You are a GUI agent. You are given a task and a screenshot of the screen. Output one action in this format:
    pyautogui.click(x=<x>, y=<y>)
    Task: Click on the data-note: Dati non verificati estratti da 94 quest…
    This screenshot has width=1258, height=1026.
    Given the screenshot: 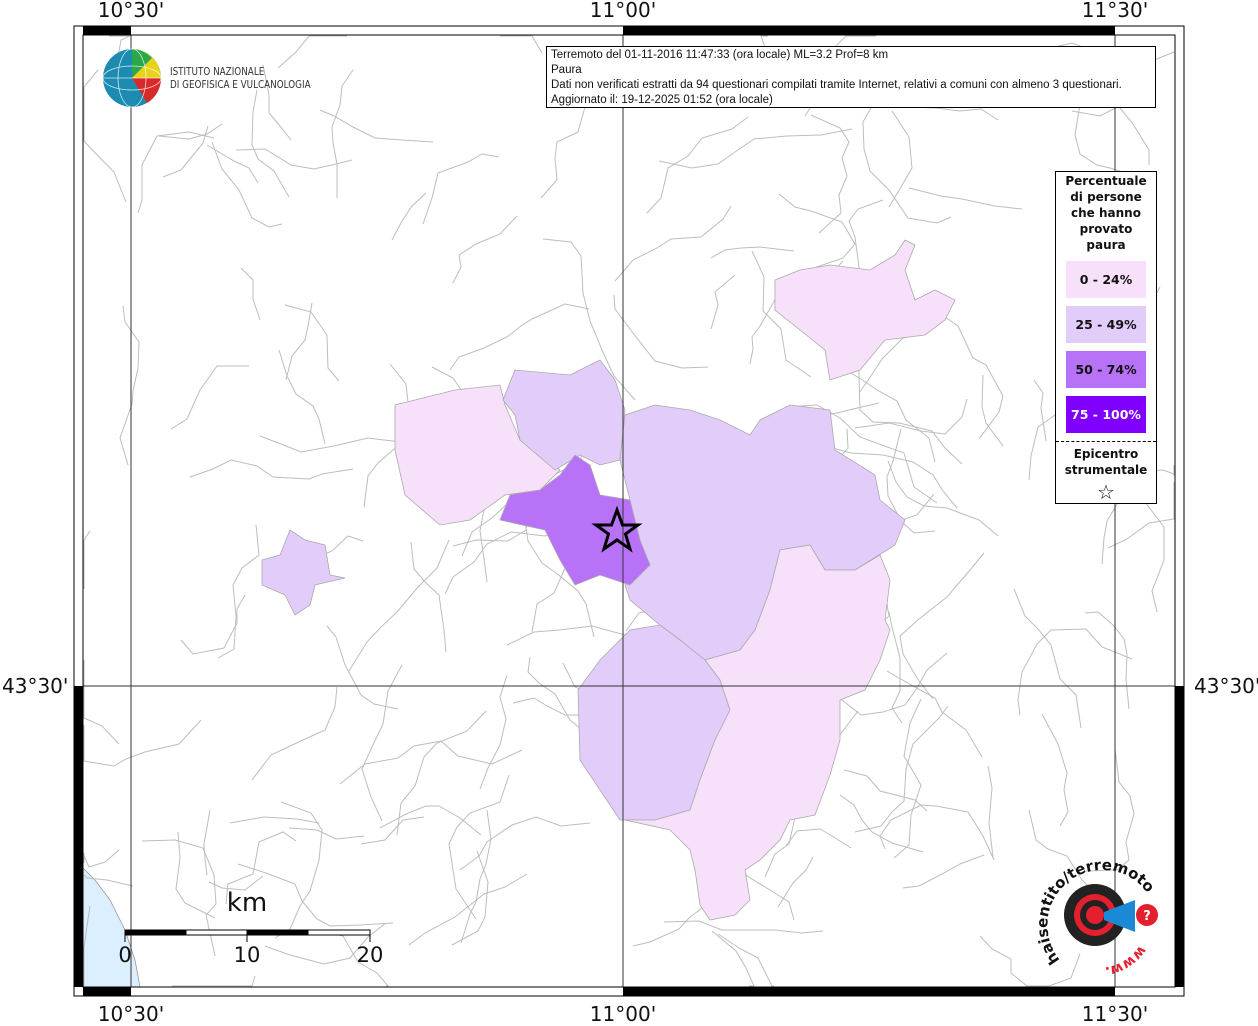 What is the action you would take?
    pyautogui.click(x=836, y=85)
    